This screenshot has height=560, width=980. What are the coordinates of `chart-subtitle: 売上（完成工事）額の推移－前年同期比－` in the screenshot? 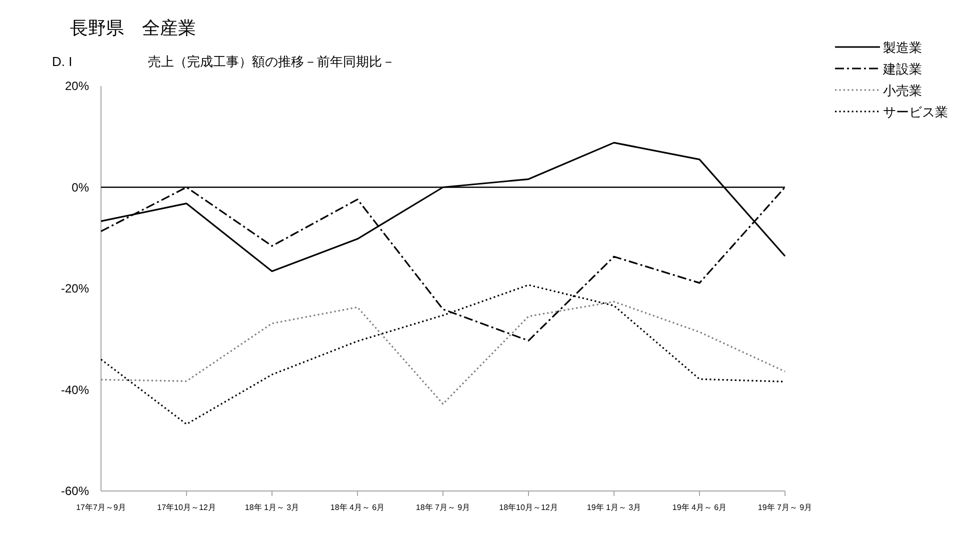 It's located at (271, 61).